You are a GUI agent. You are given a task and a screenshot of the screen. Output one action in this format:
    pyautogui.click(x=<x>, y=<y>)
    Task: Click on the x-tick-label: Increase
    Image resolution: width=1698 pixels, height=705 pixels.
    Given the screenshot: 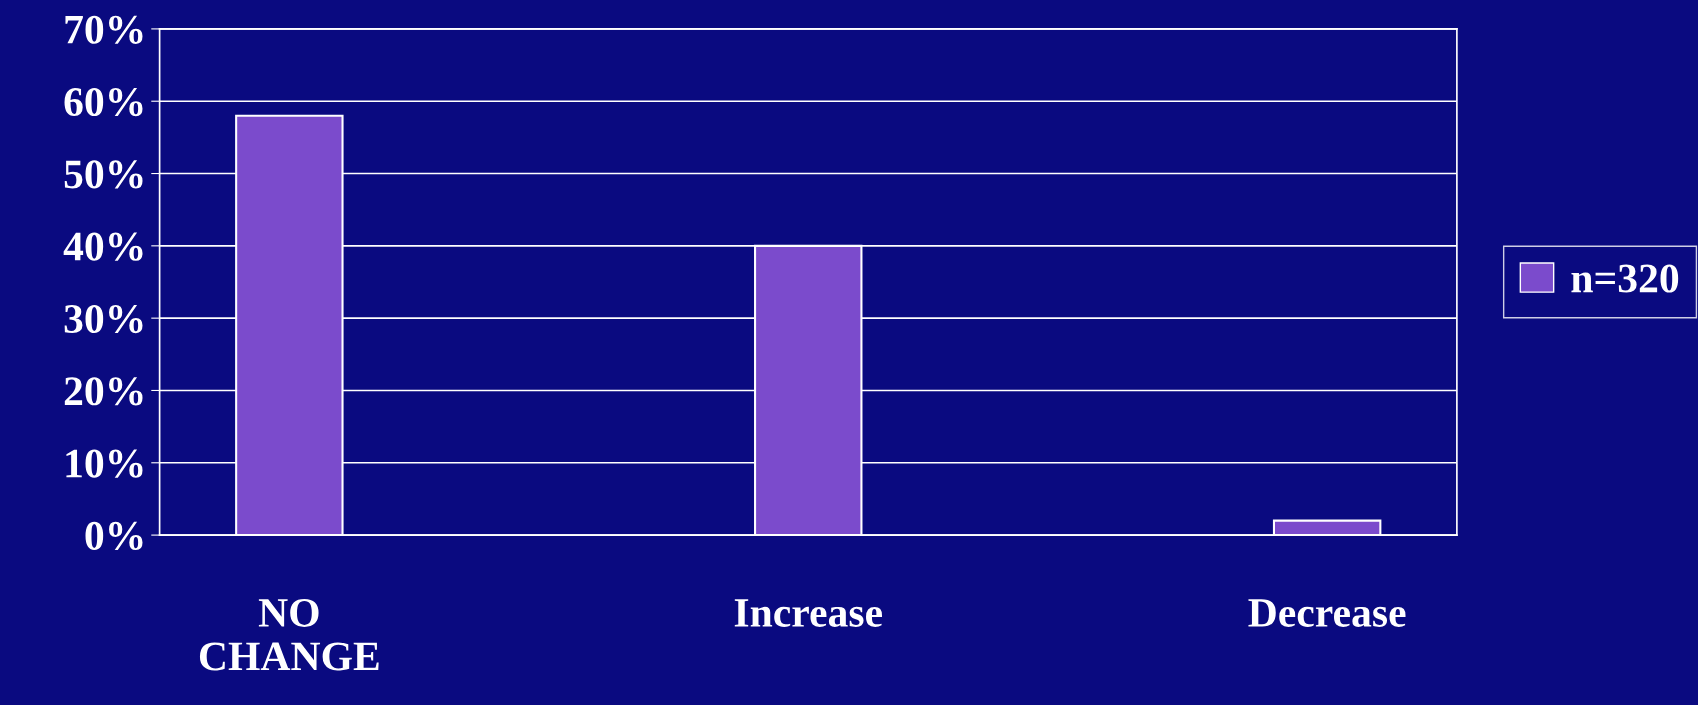 What is the action you would take?
    pyautogui.click(x=808, y=613)
    